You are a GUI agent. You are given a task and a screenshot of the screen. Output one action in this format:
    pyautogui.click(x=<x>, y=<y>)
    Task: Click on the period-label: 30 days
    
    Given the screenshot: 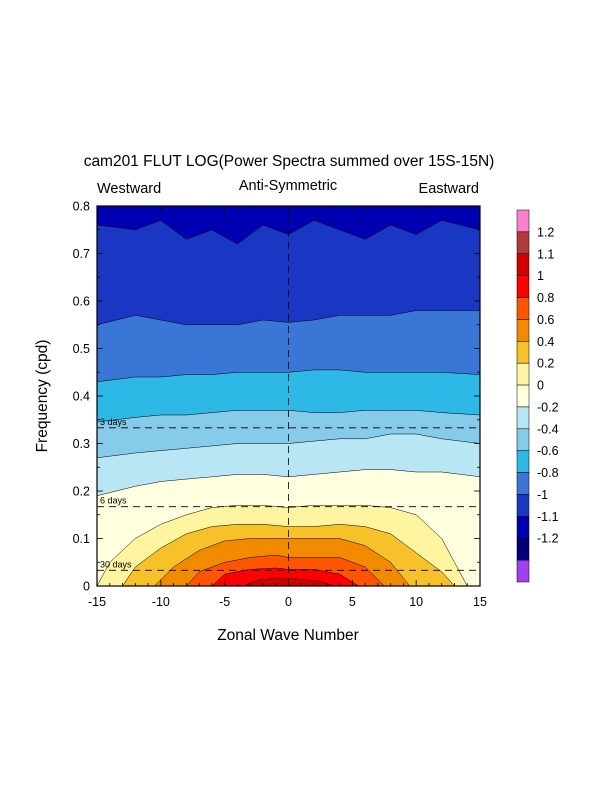 What is the action you would take?
    pyautogui.click(x=116, y=564)
    